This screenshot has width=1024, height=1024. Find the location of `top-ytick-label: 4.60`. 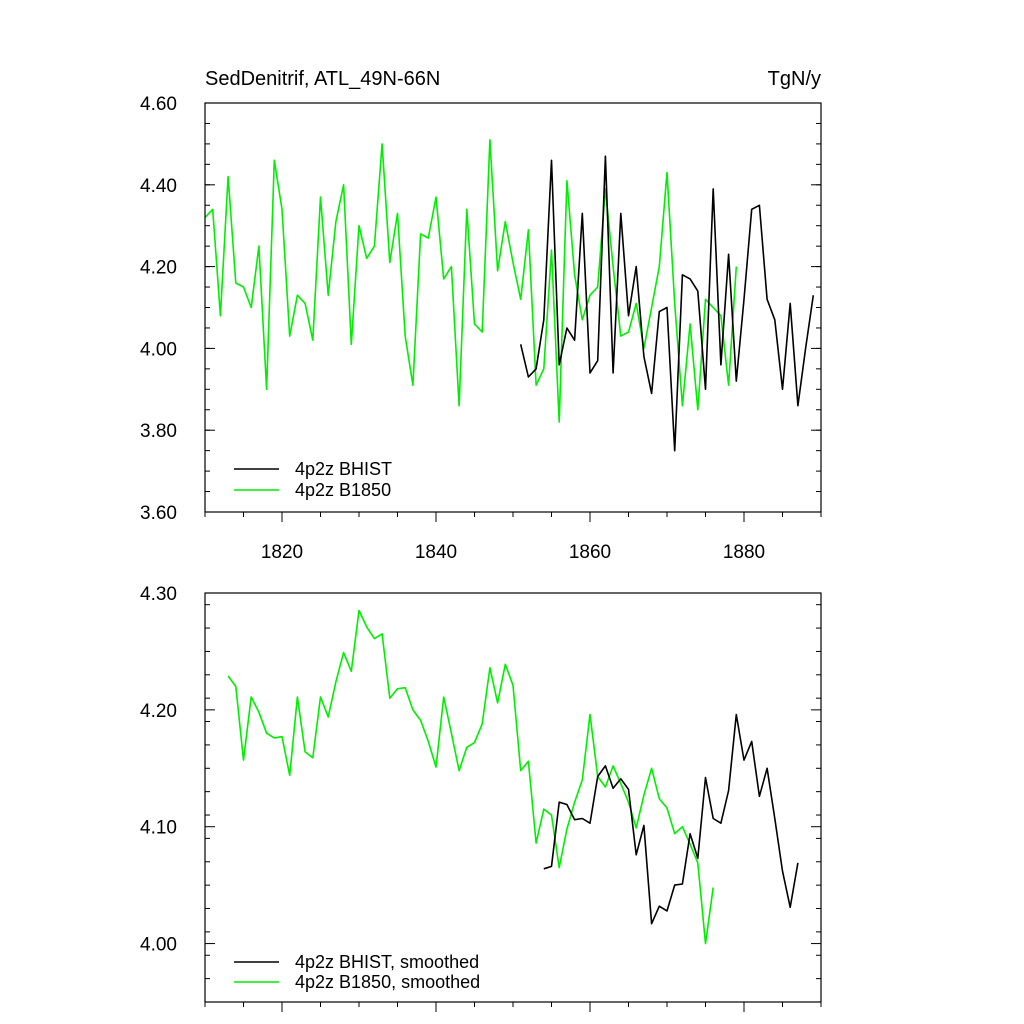

top-ytick-label: 4.60 is located at coordinates (158, 104).